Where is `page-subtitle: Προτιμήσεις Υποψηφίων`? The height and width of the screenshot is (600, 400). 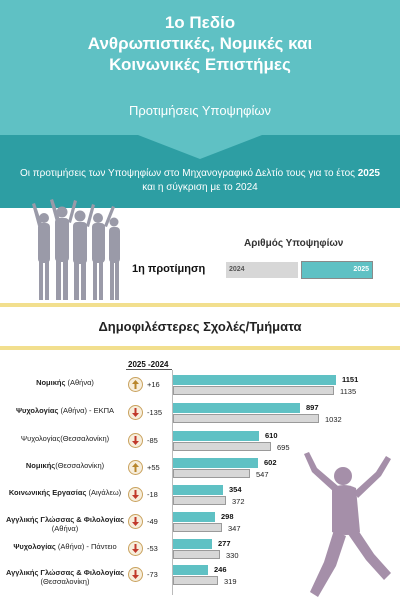 page-subtitle: Προτιμήσεις Υποψηφίων is located at coordinates (200, 110).